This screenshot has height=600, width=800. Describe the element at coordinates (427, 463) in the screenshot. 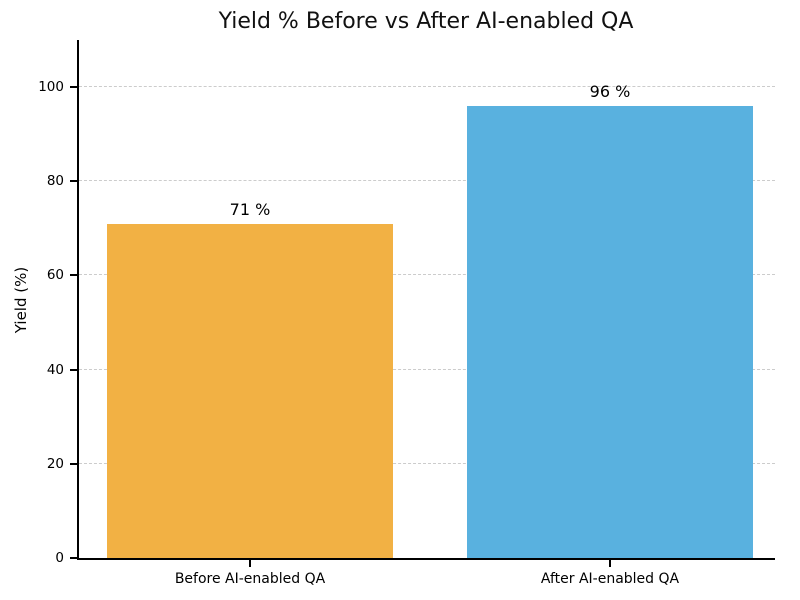

I see `gridline-y20` at that location.